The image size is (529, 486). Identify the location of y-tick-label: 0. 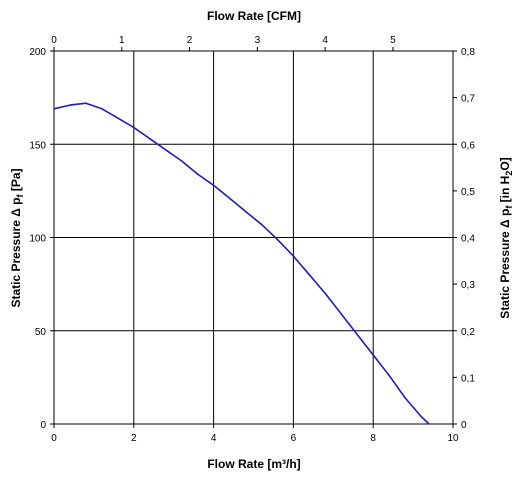
(43, 425).